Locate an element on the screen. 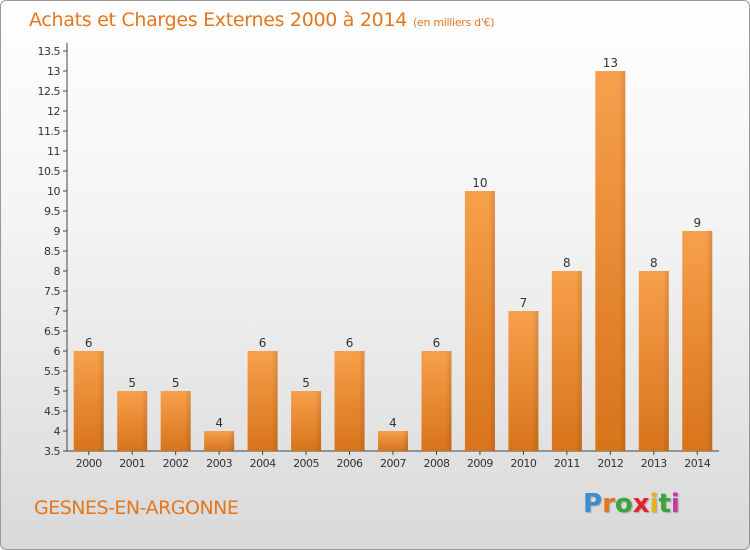 The height and width of the screenshot is (550, 750). commune-name: GESNES-EN-ARGONNE is located at coordinates (136, 508).